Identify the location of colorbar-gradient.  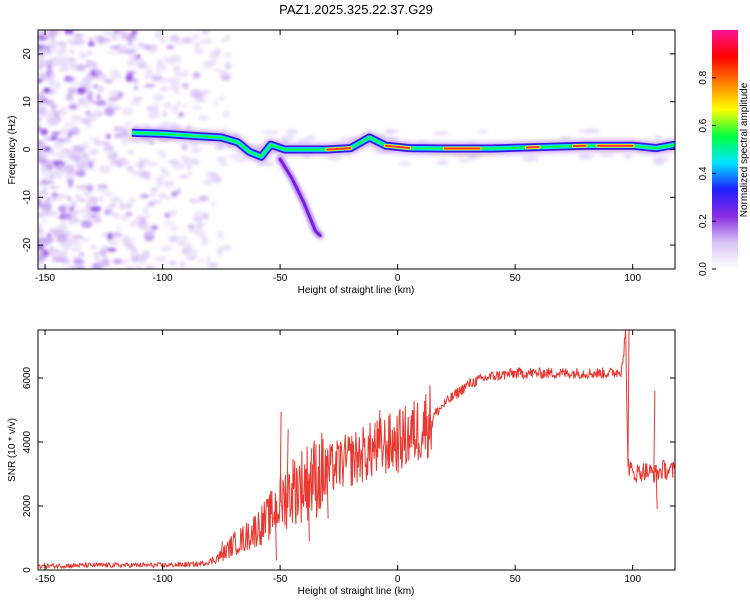
(725, 149).